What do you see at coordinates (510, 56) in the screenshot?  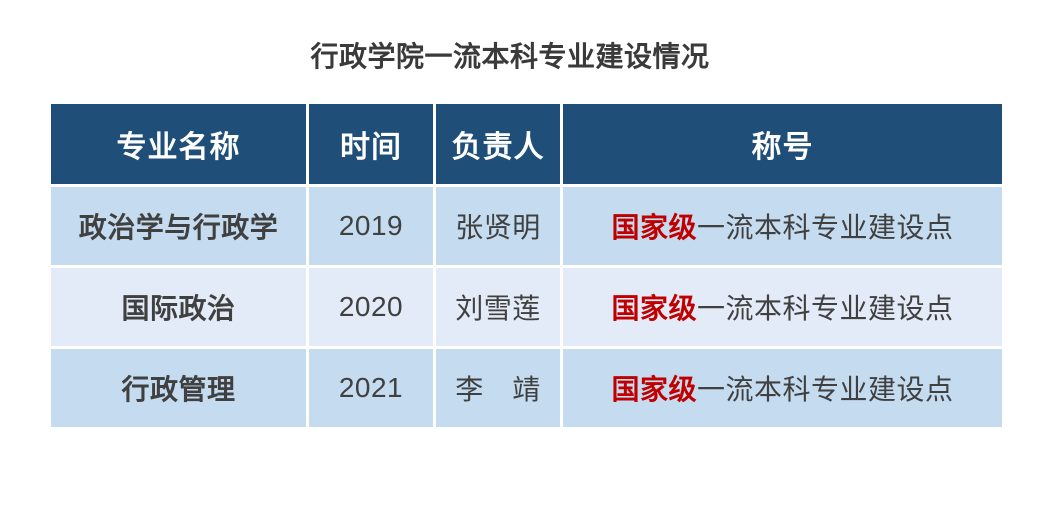 I see `page-title: 行政学院一流本科专业建设情况` at bounding box center [510, 56].